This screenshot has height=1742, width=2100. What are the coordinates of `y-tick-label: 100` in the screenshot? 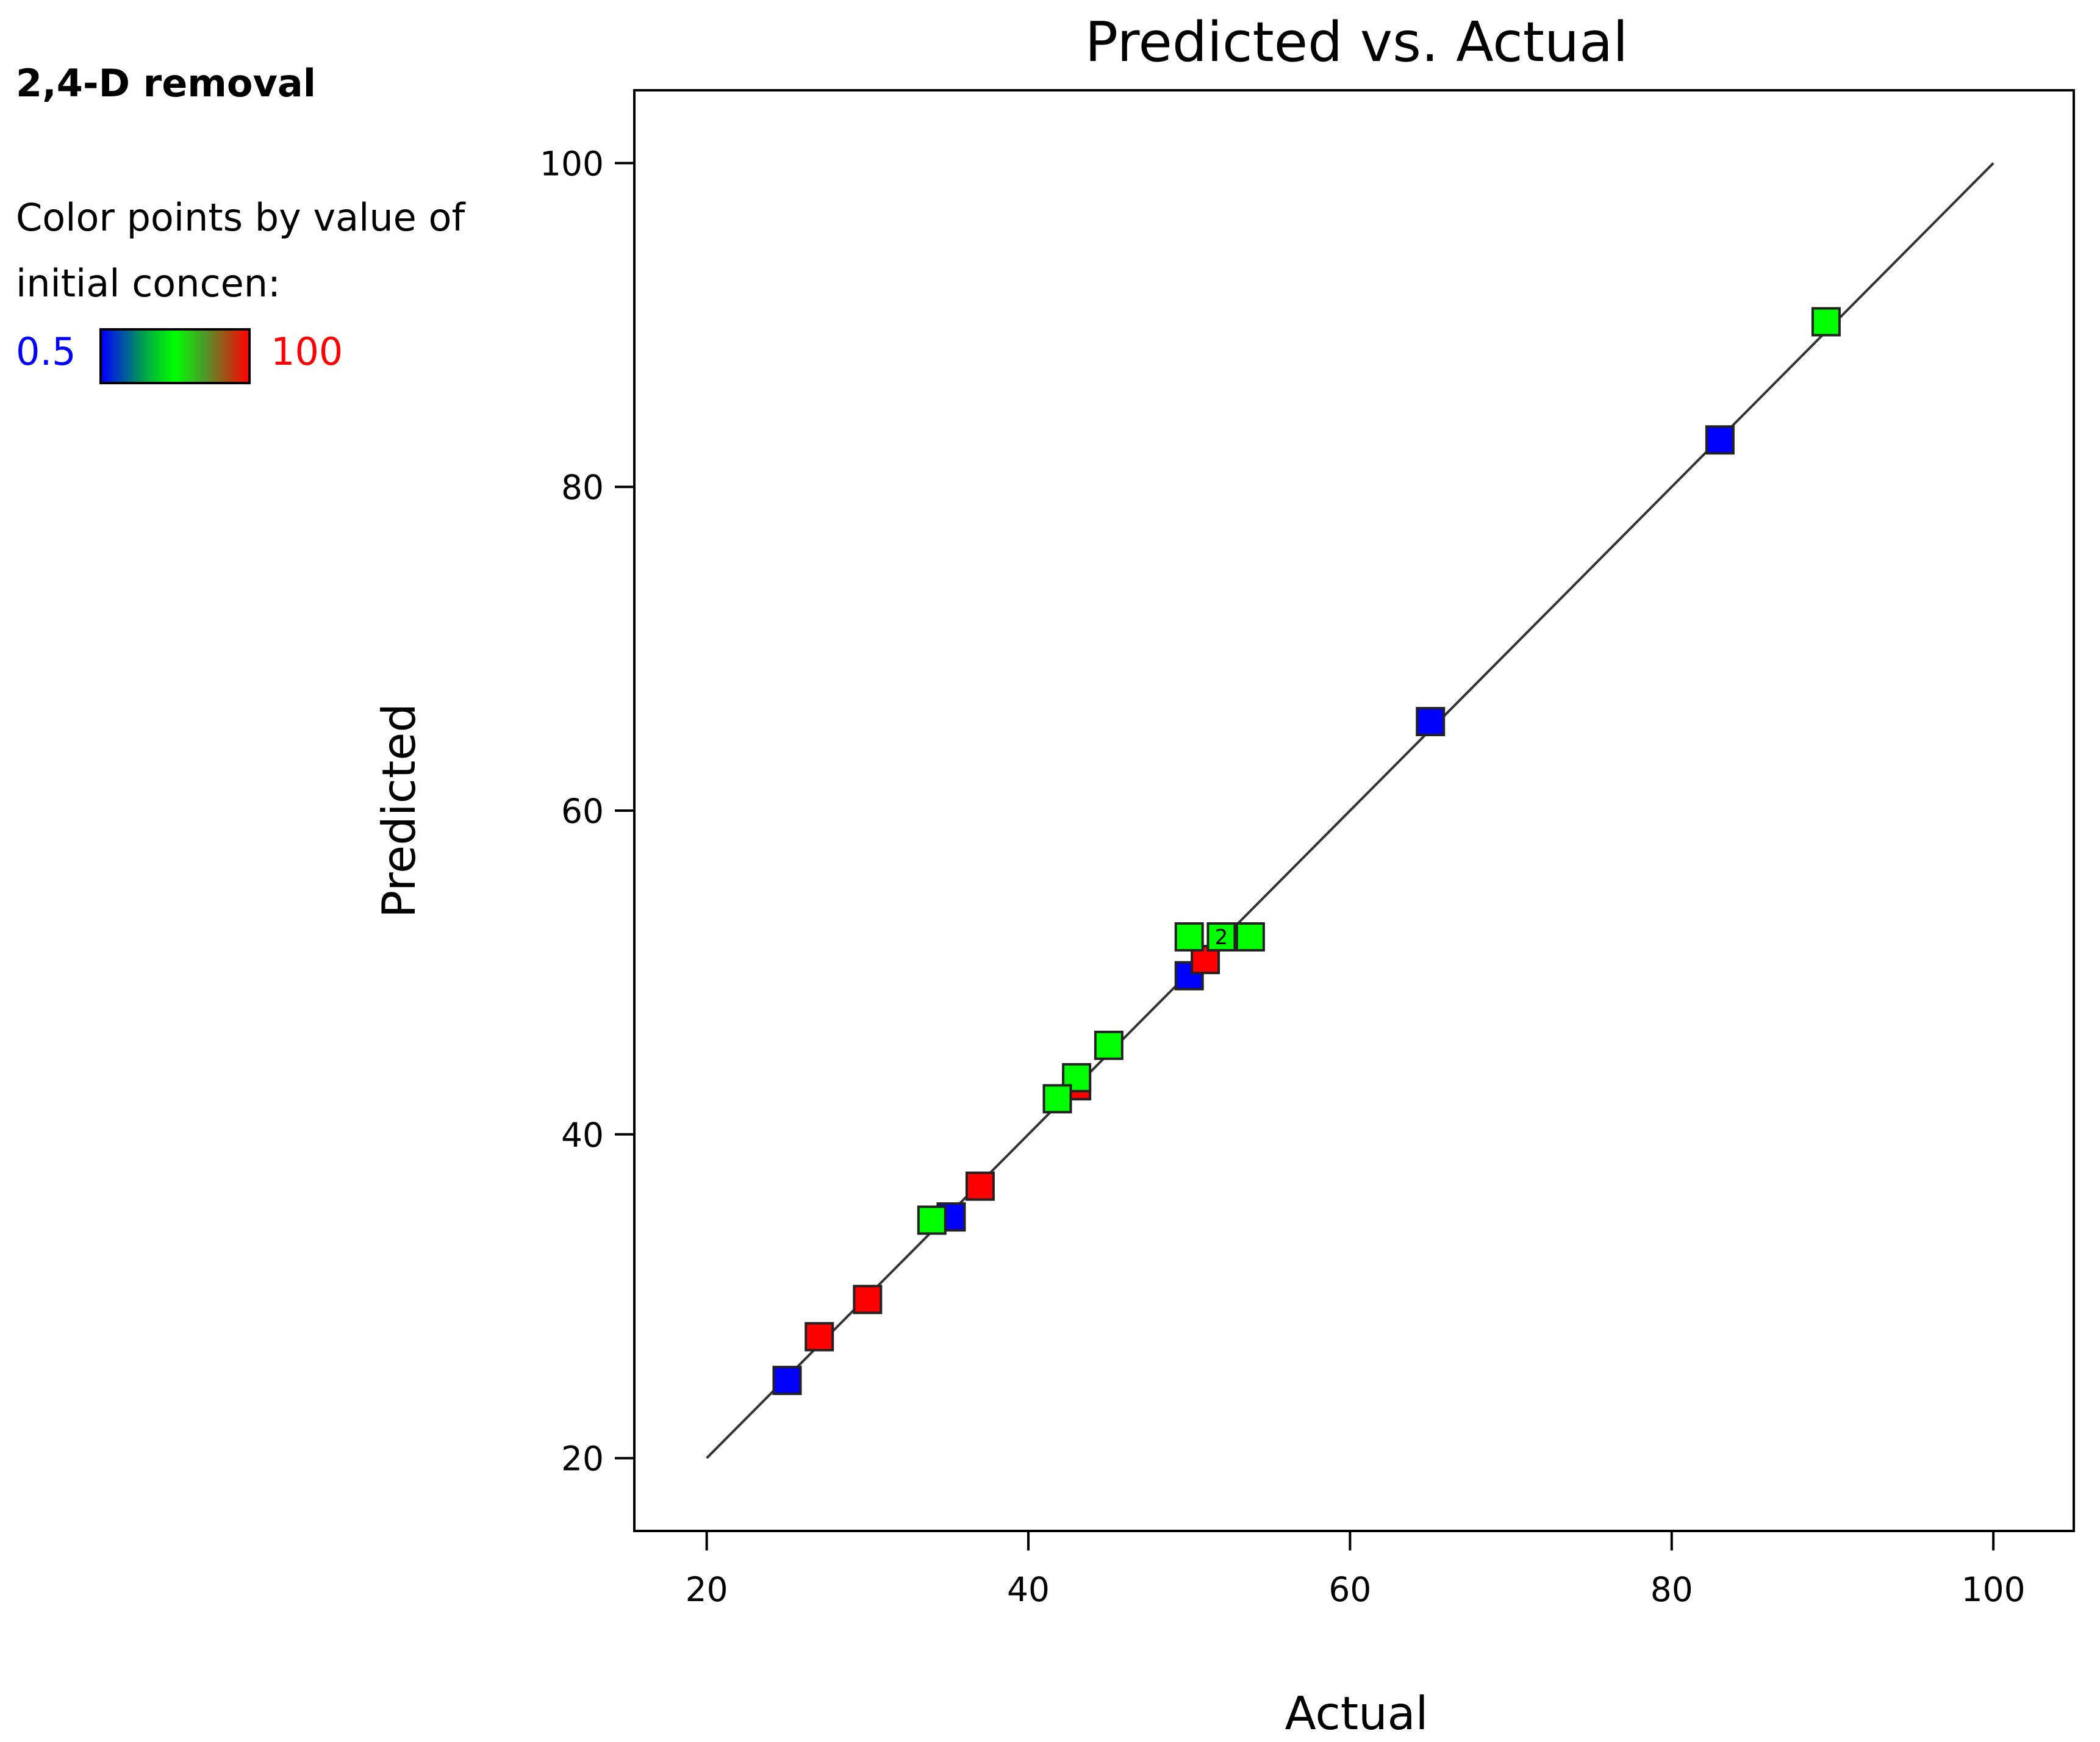 It's located at (572, 163).